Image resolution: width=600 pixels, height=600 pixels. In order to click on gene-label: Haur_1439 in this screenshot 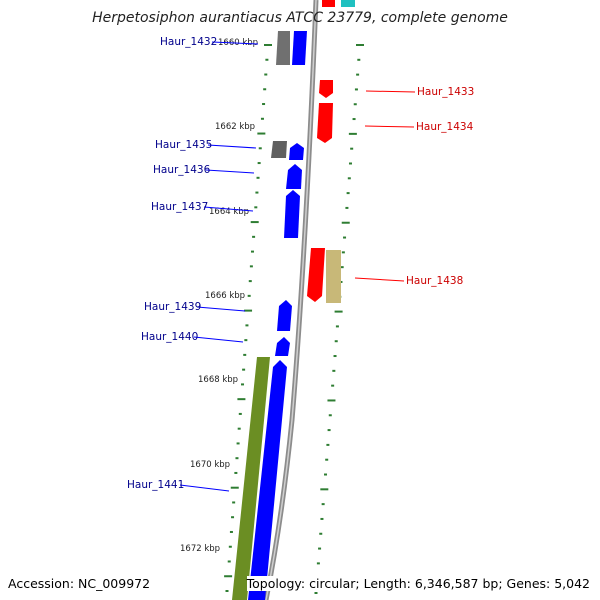, I will do `click(172, 307)`.